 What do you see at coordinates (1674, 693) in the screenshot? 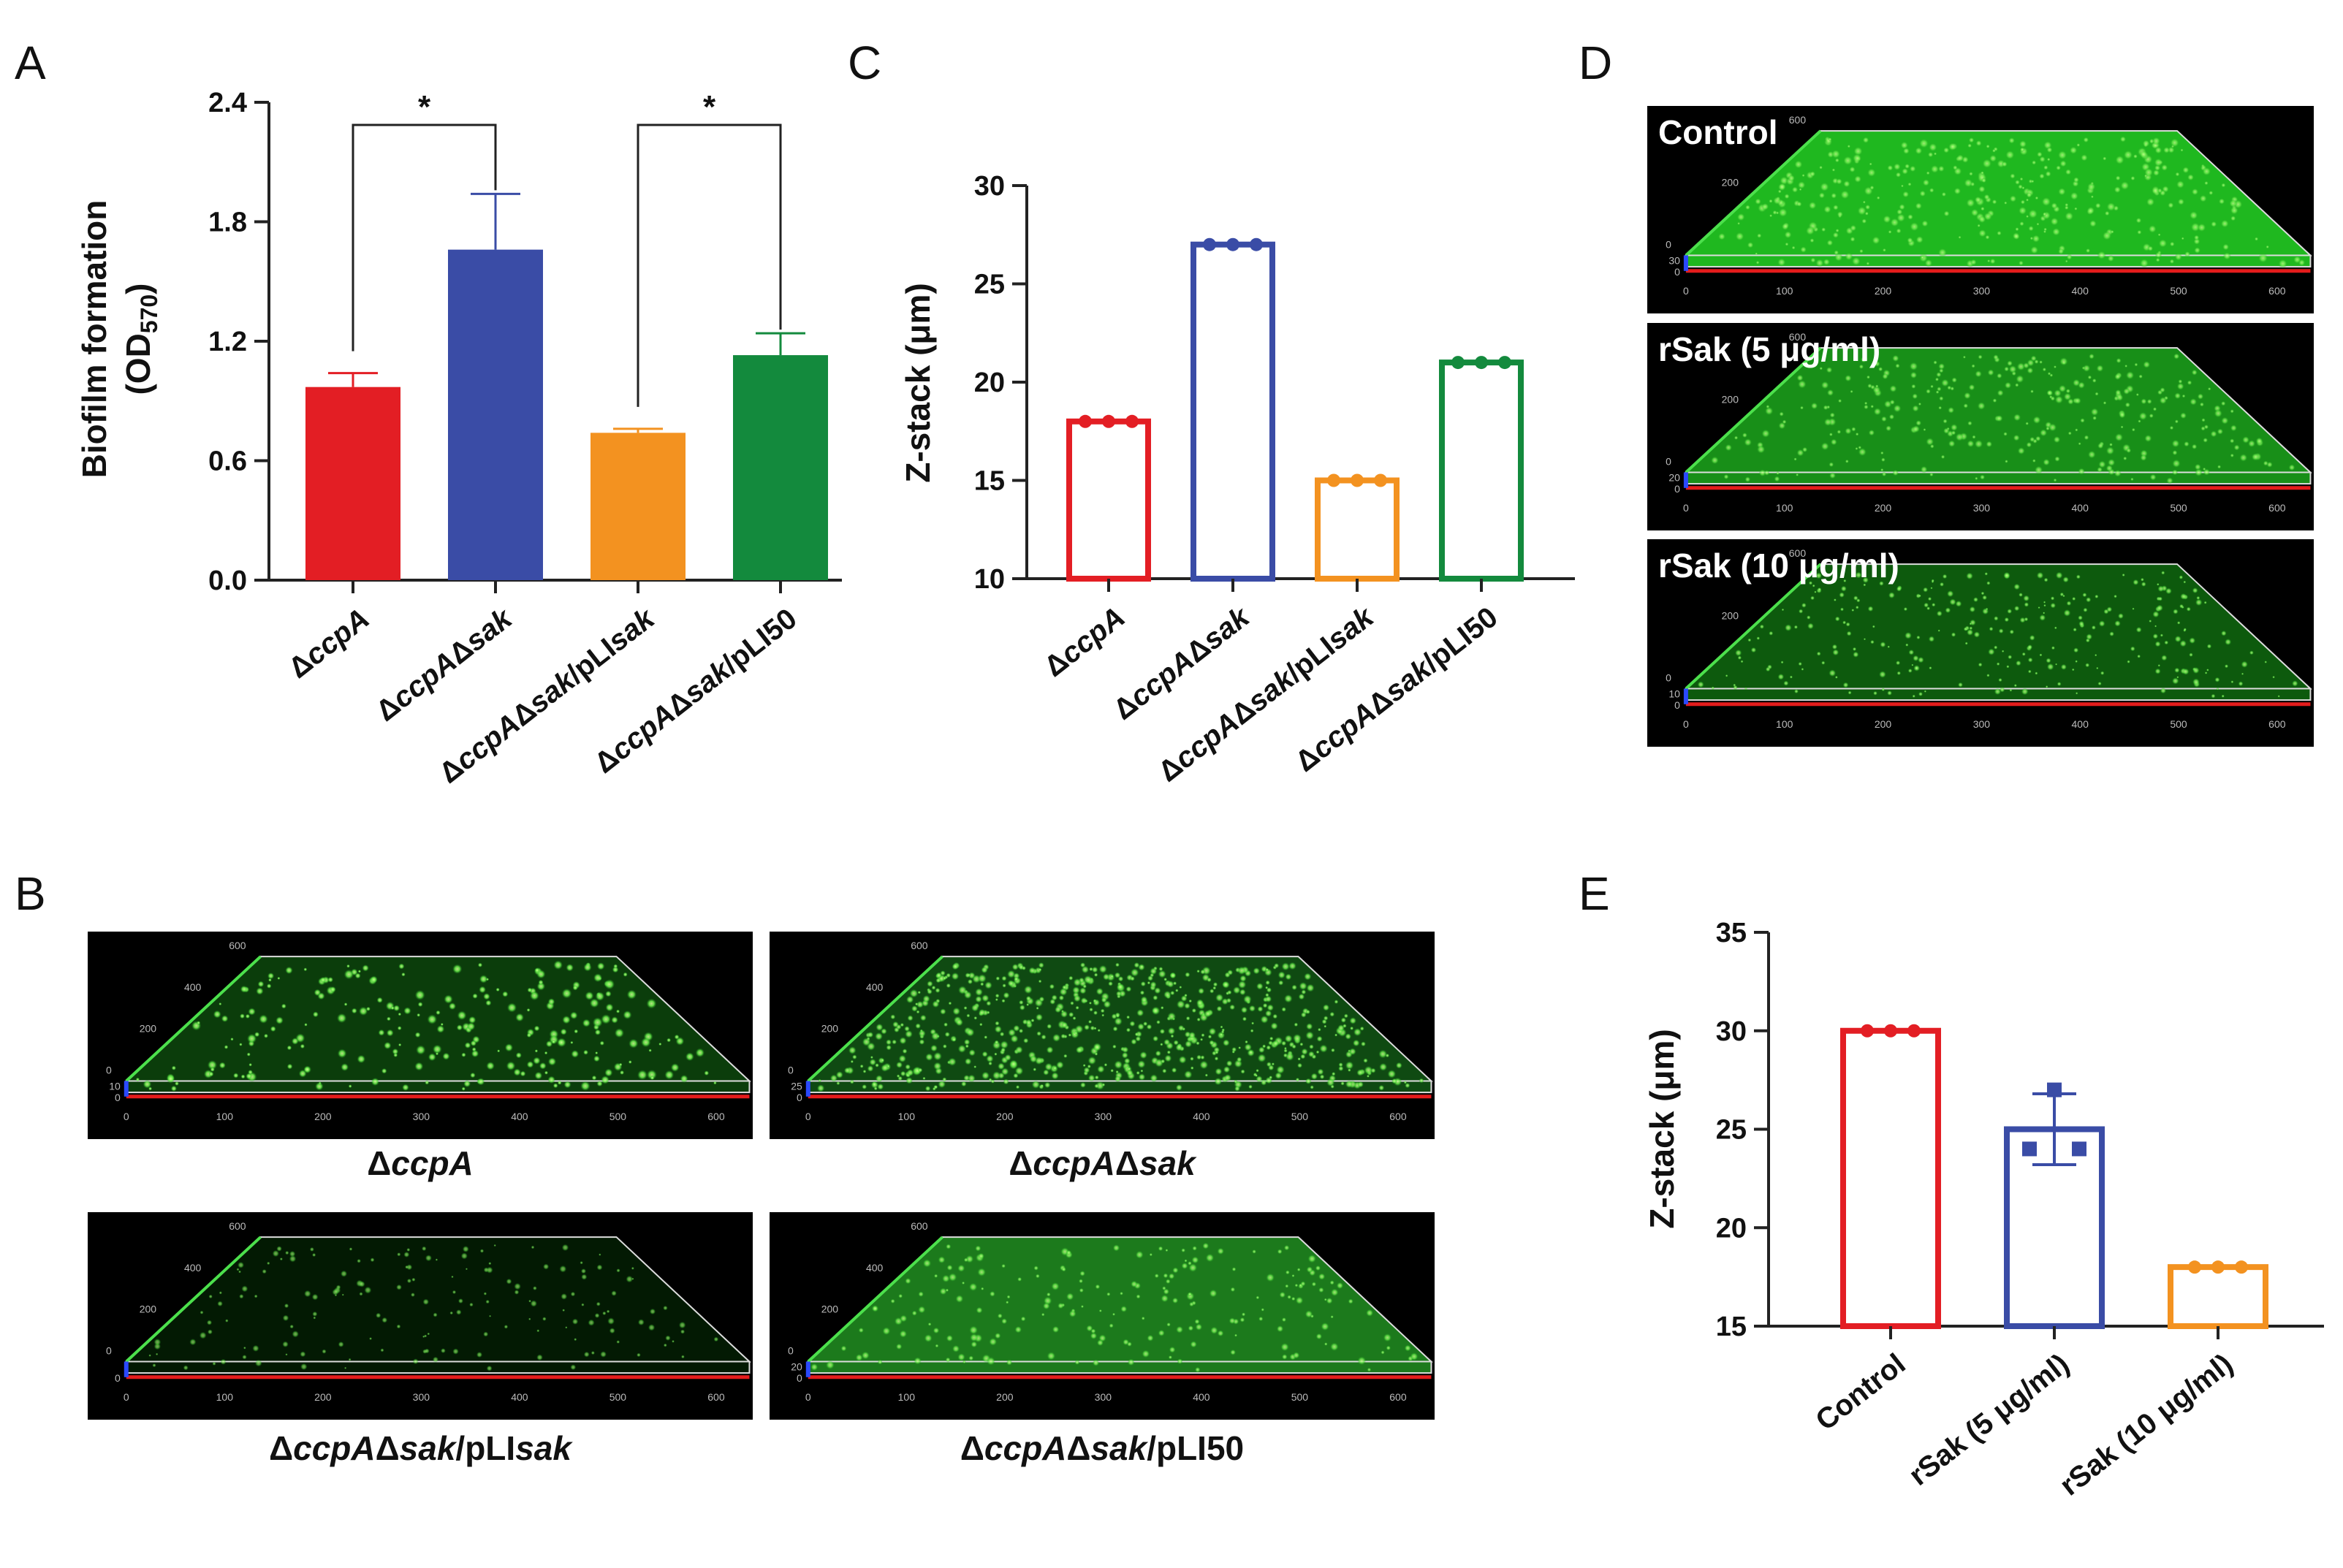
I see `panel-d-image-3-z-tick: 10` at bounding box center [1674, 693].